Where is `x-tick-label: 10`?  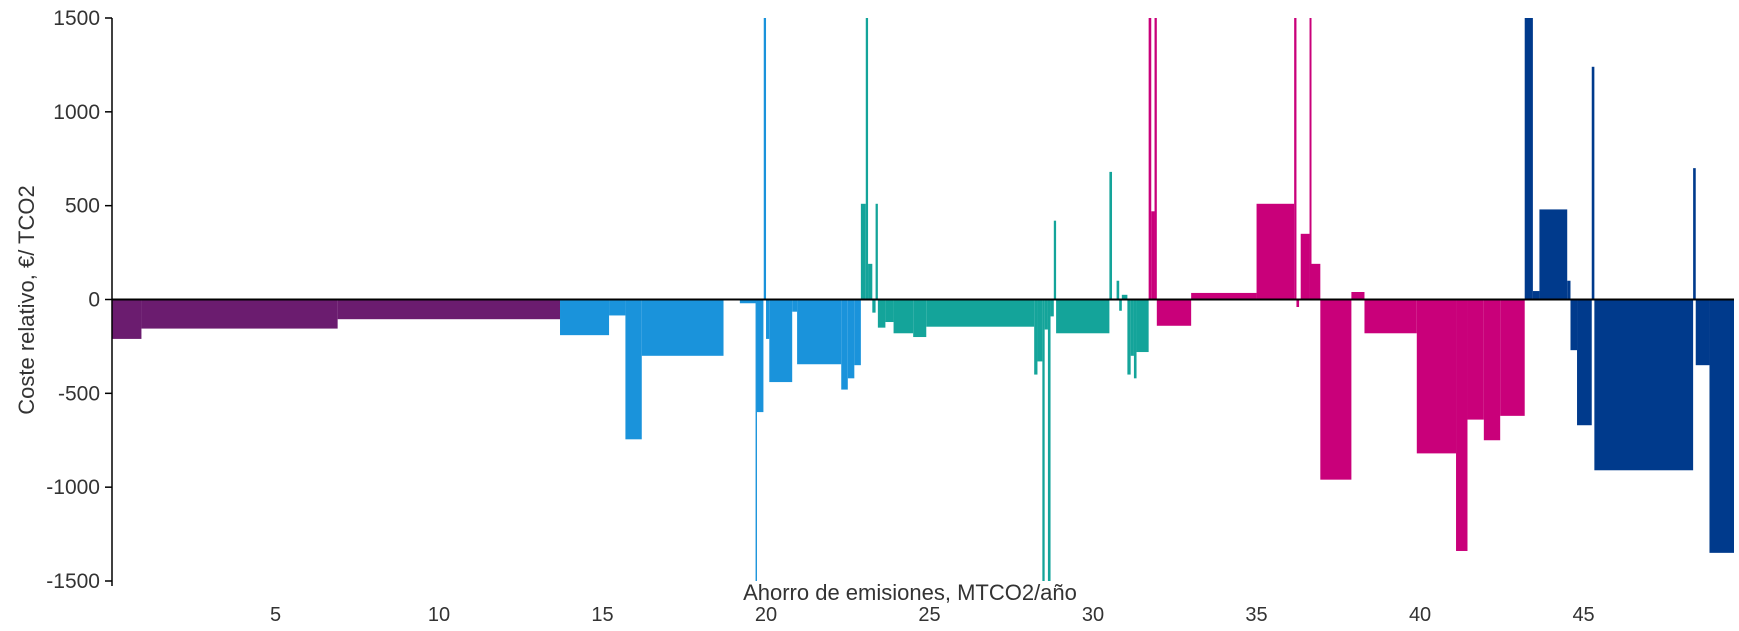
x-tick-label: 10 is located at coordinates (439, 615).